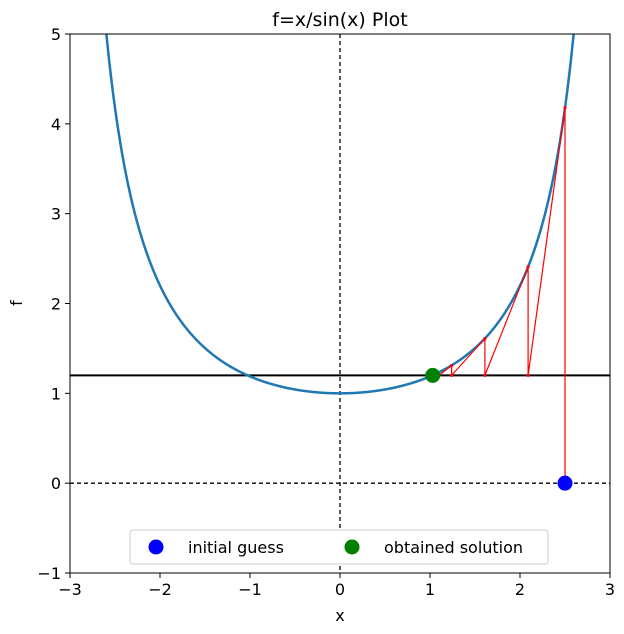 The height and width of the screenshot is (634, 624). Describe the element at coordinates (430, 589) in the screenshot. I see `x-tick-label: 1` at that location.